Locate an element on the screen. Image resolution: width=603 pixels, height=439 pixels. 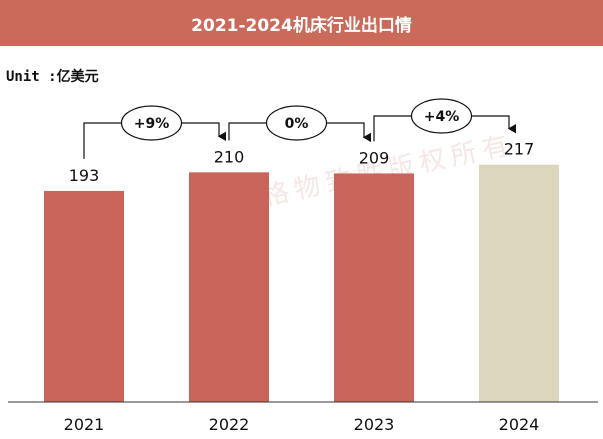
growth-label-2024: +4% is located at coordinates (442, 117).